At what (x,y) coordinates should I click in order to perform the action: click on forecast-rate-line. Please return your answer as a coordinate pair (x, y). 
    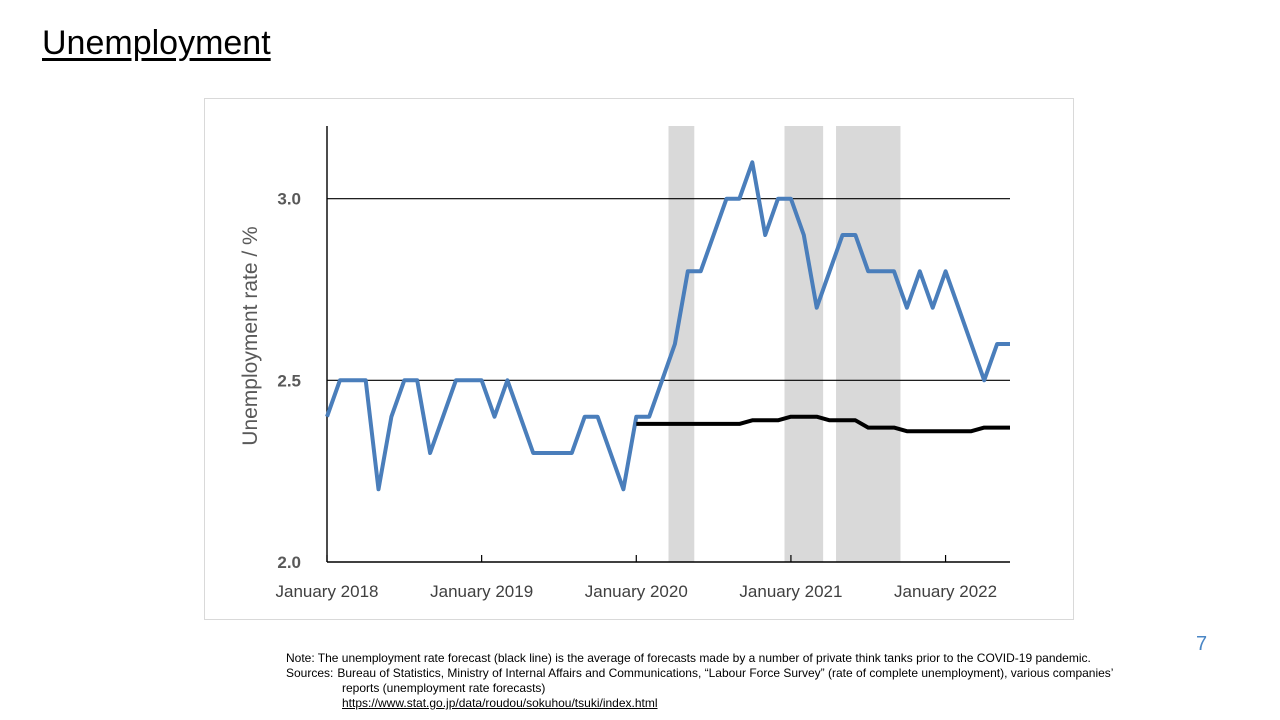
    Looking at the image, I should click on (823, 424).